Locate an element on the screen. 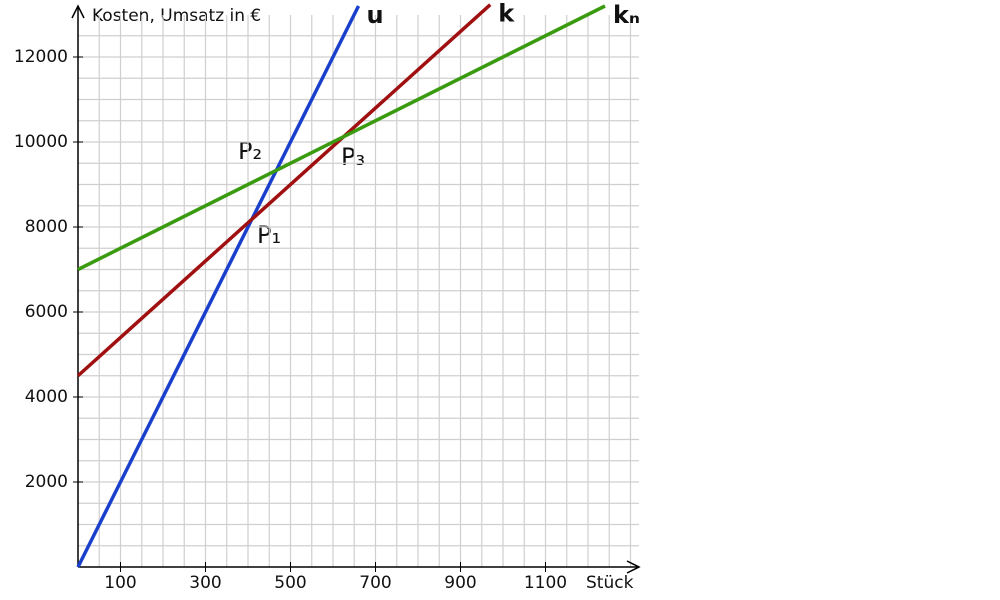 The image size is (1000, 600). y-tick-label: 12000 is located at coordinates (41, 57).